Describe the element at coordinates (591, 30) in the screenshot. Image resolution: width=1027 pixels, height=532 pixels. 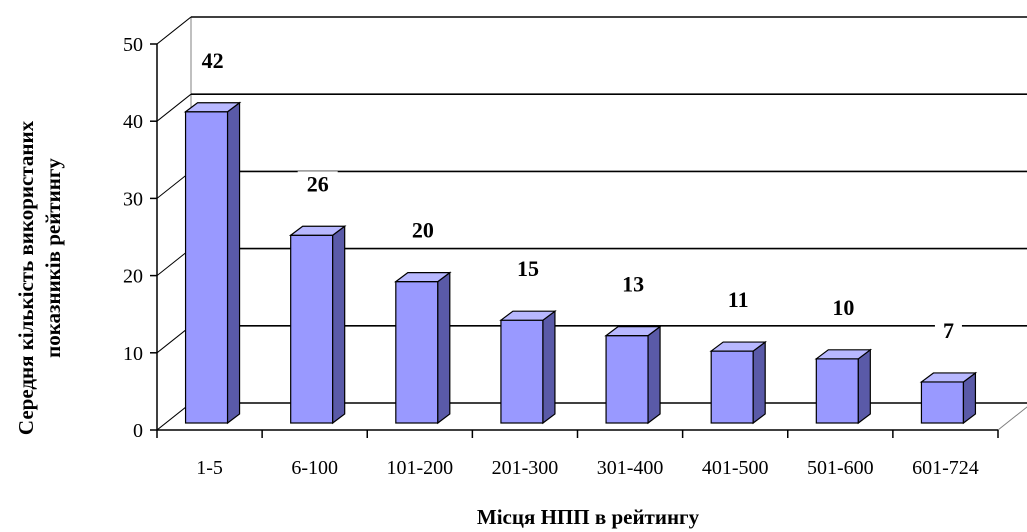
I see `back-wall-top` at that location.